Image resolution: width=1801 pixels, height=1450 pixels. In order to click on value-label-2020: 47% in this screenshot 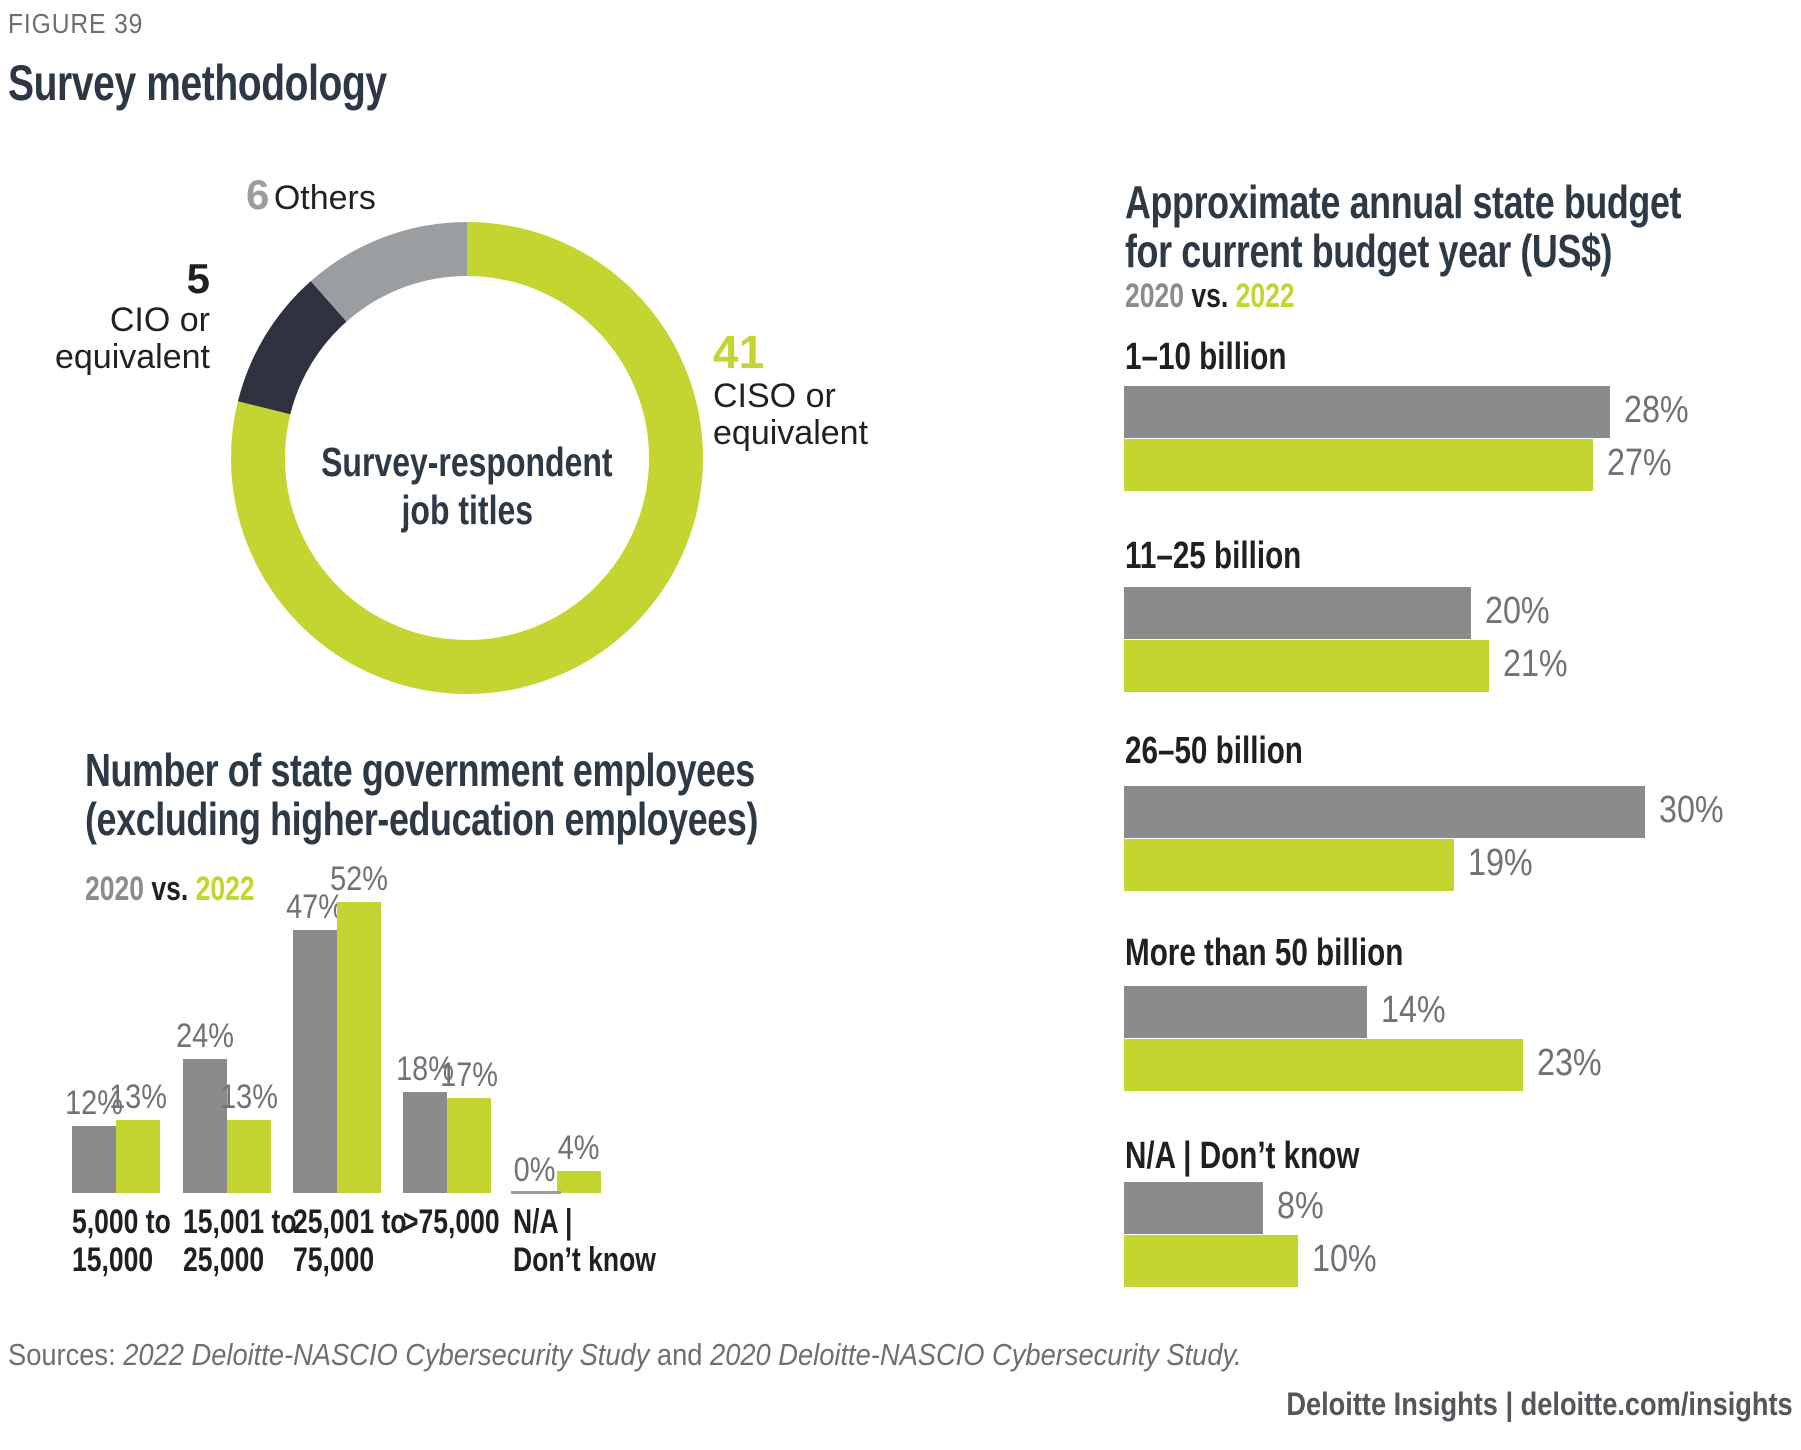, I will do `click(315, 907)`.